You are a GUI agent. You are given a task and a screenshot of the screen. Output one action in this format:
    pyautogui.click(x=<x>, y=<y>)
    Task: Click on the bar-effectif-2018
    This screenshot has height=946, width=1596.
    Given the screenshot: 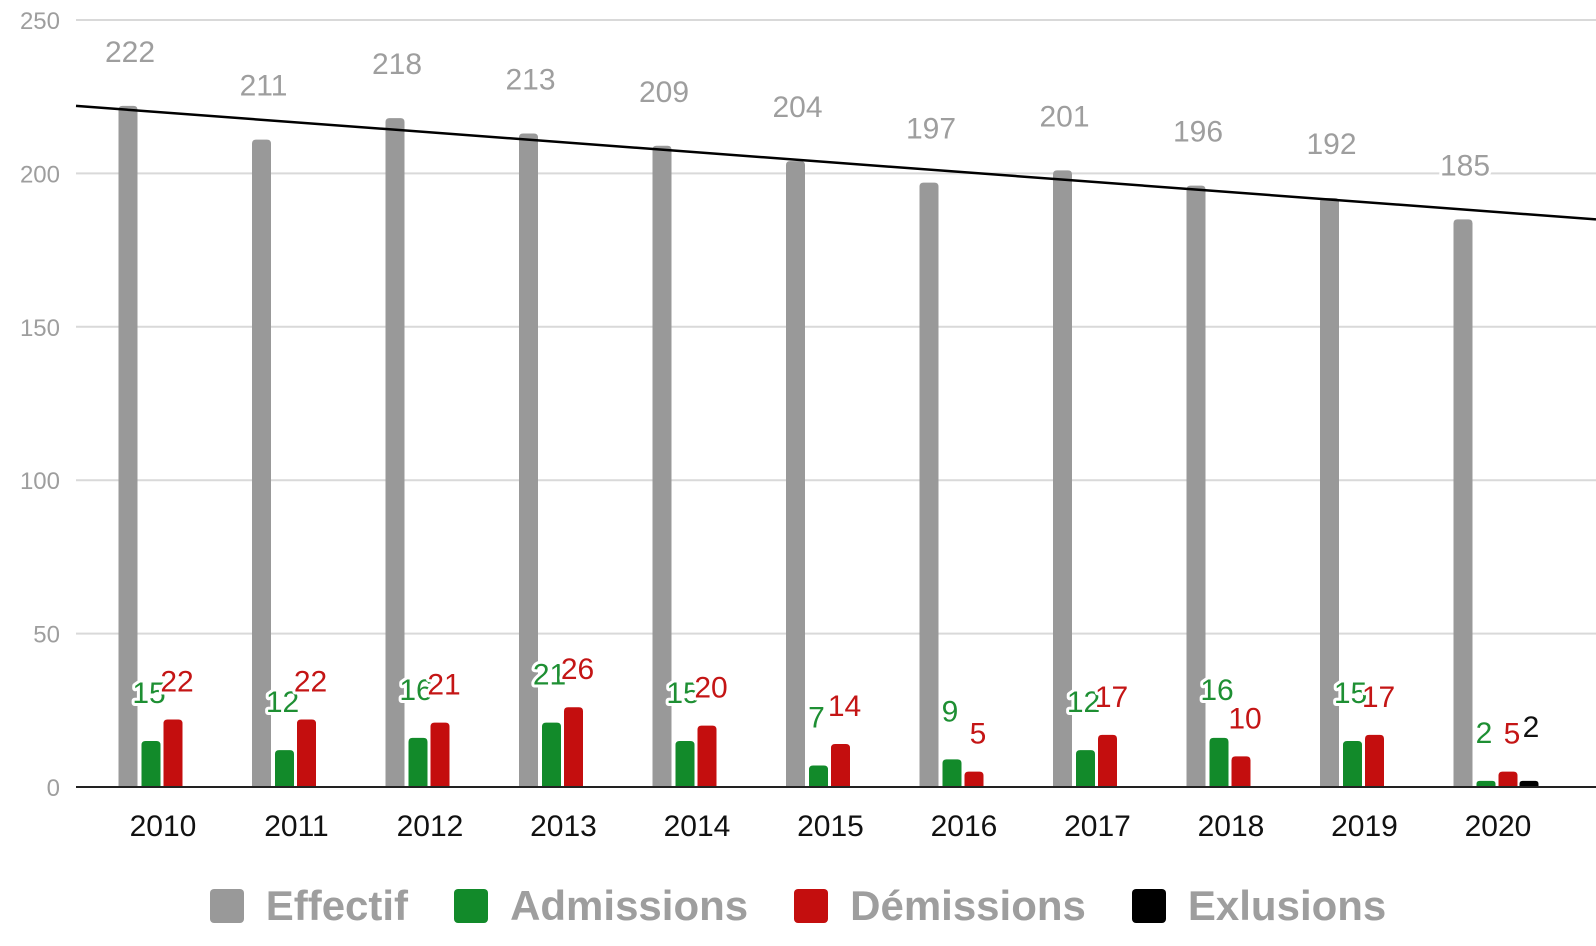 What is the action you would take?
    pyautogui.click(x=1196, y=486)
    